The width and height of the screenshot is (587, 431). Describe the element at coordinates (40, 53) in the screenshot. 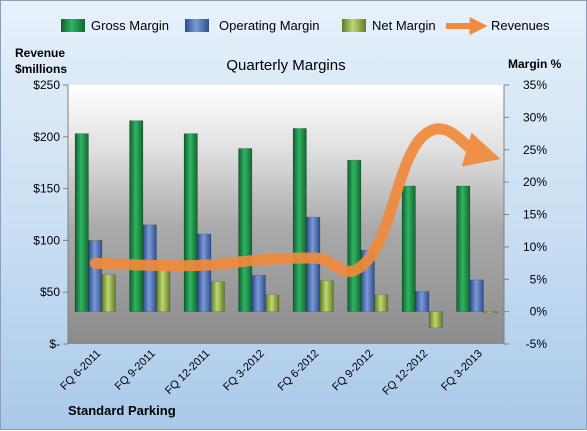

I see `left-axis-title-line1: Revenue` at that location.